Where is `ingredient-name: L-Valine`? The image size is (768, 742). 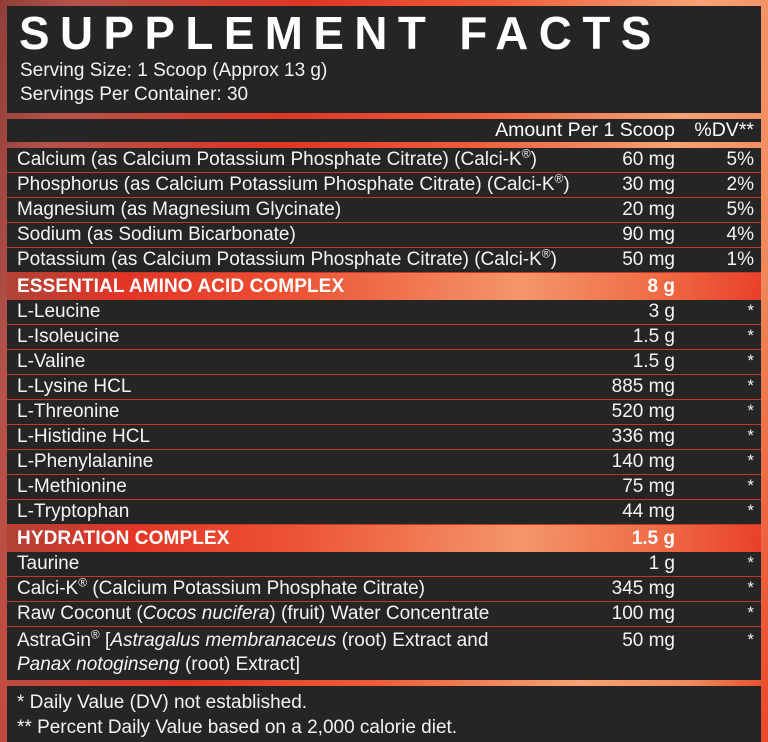 ingredient-name: L-Valine is located at coordinates (51, 361).